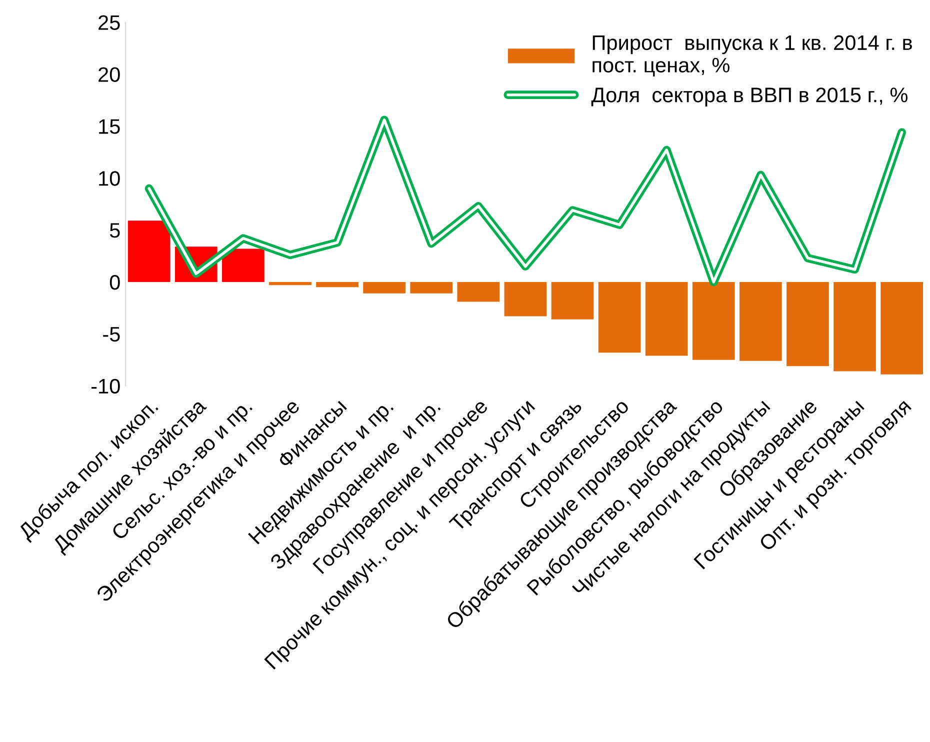 The width and height of the screenshot is (930, 742). What do you see at coordinates (749, 97) in the screenshot?
I see `legend-label: Доля сектора в ВВП в 2015 г., %` at bounding box center [749, 97].